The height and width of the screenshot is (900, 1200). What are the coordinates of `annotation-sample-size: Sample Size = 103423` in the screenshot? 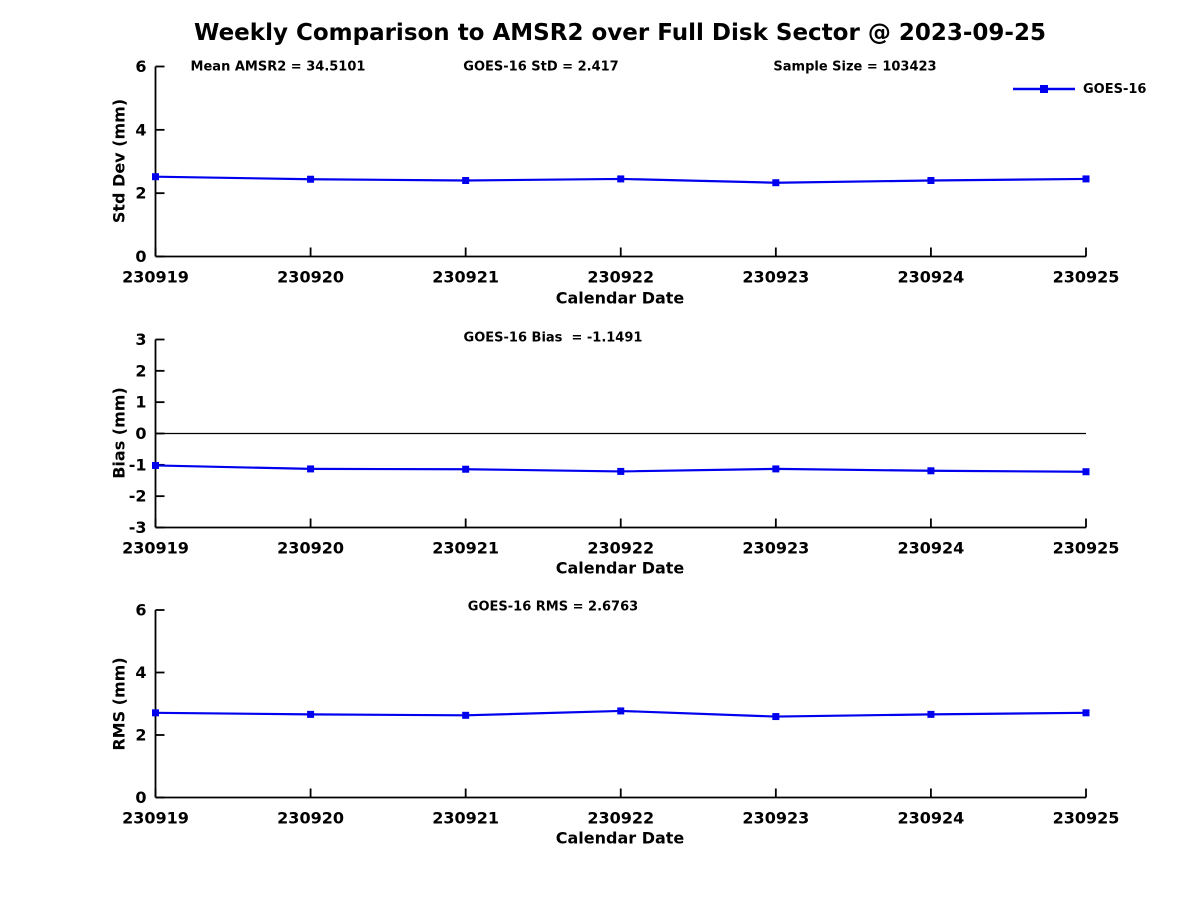 It's located at (855, 67).